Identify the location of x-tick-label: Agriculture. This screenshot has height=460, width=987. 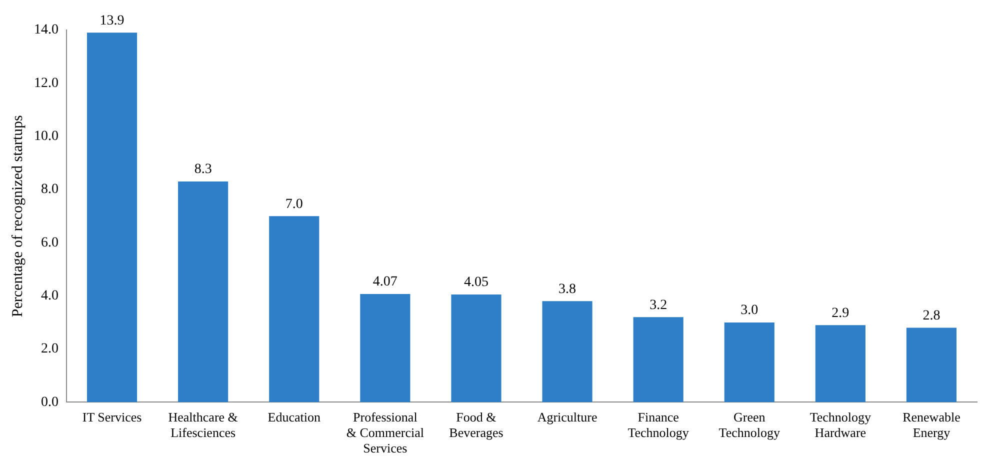
(567, 416).